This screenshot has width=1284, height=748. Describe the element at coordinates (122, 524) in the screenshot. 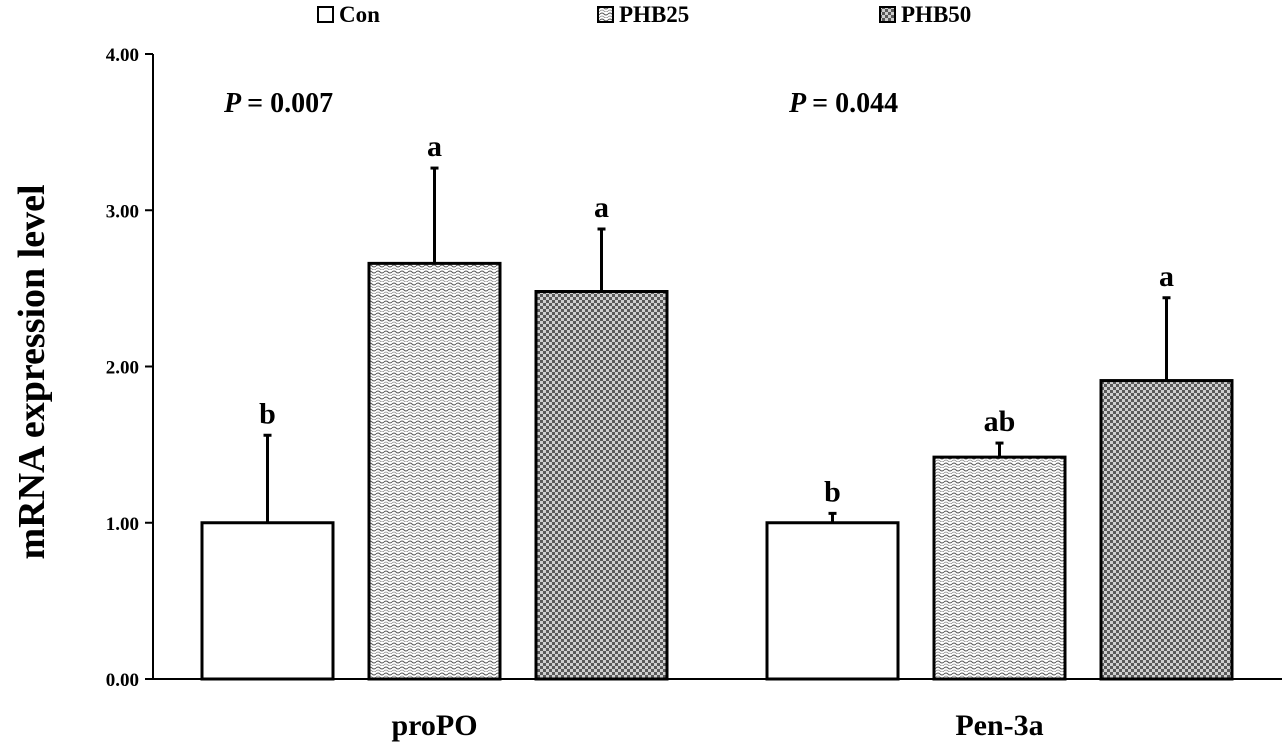

I see `y-tick-label: 1.00` at that location.